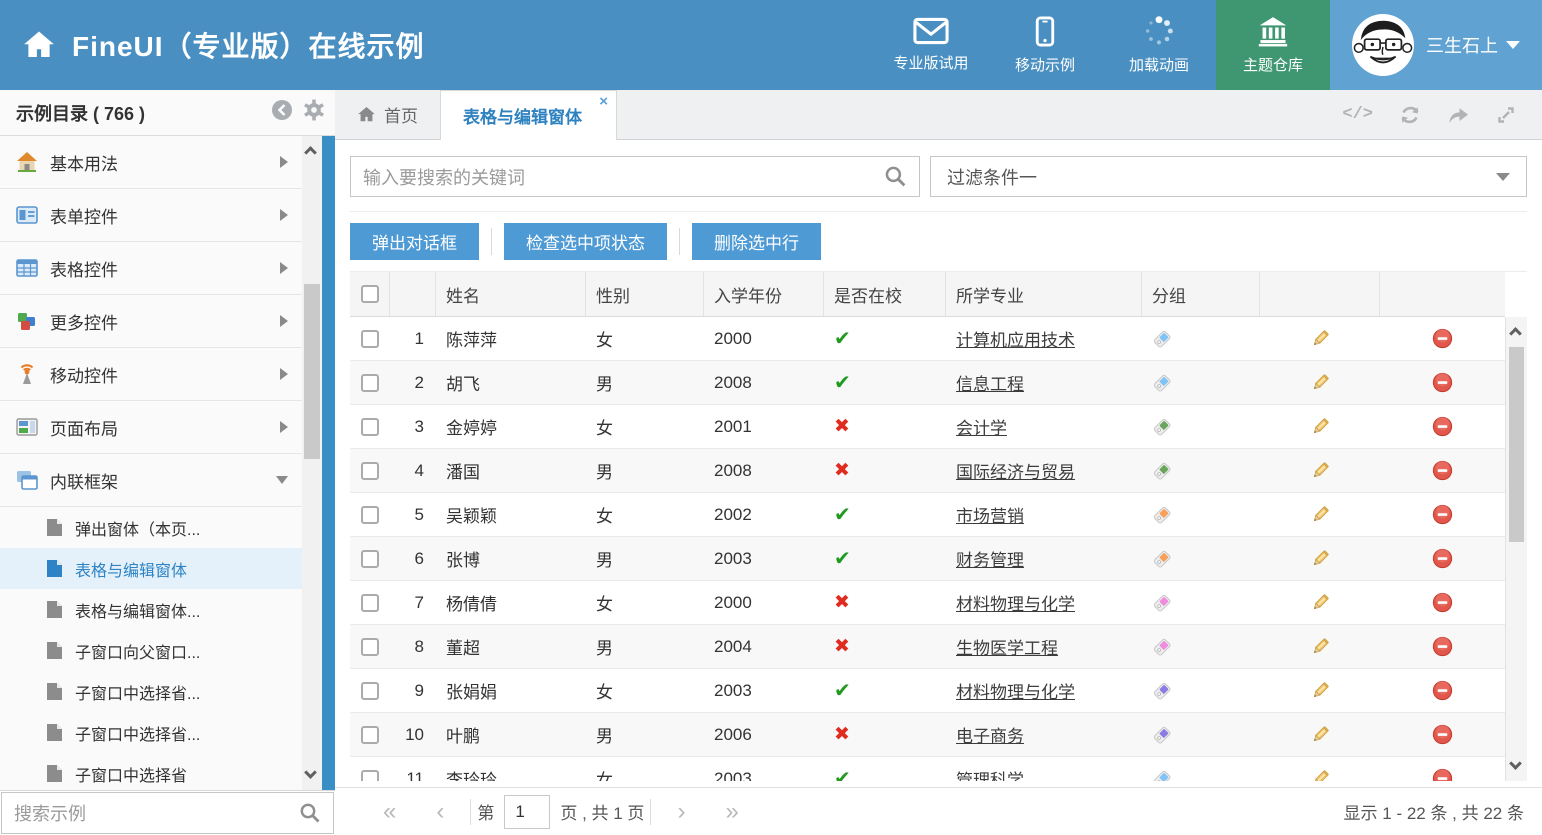 This screenshot has height=835, width=1542. Describe the element at coordinates (885, 602) in the screenshot. I see `cell-at-school: ✔ ✖` at that location.